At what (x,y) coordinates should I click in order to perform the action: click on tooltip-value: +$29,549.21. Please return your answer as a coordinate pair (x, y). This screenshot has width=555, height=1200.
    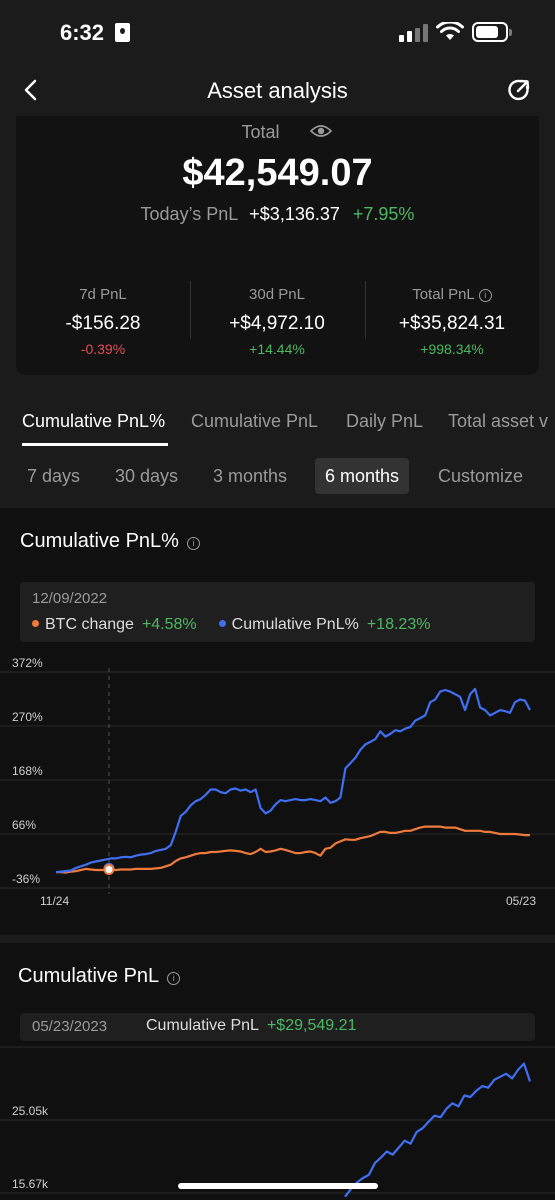
    Looking at the image, I should click on (311, 1025).